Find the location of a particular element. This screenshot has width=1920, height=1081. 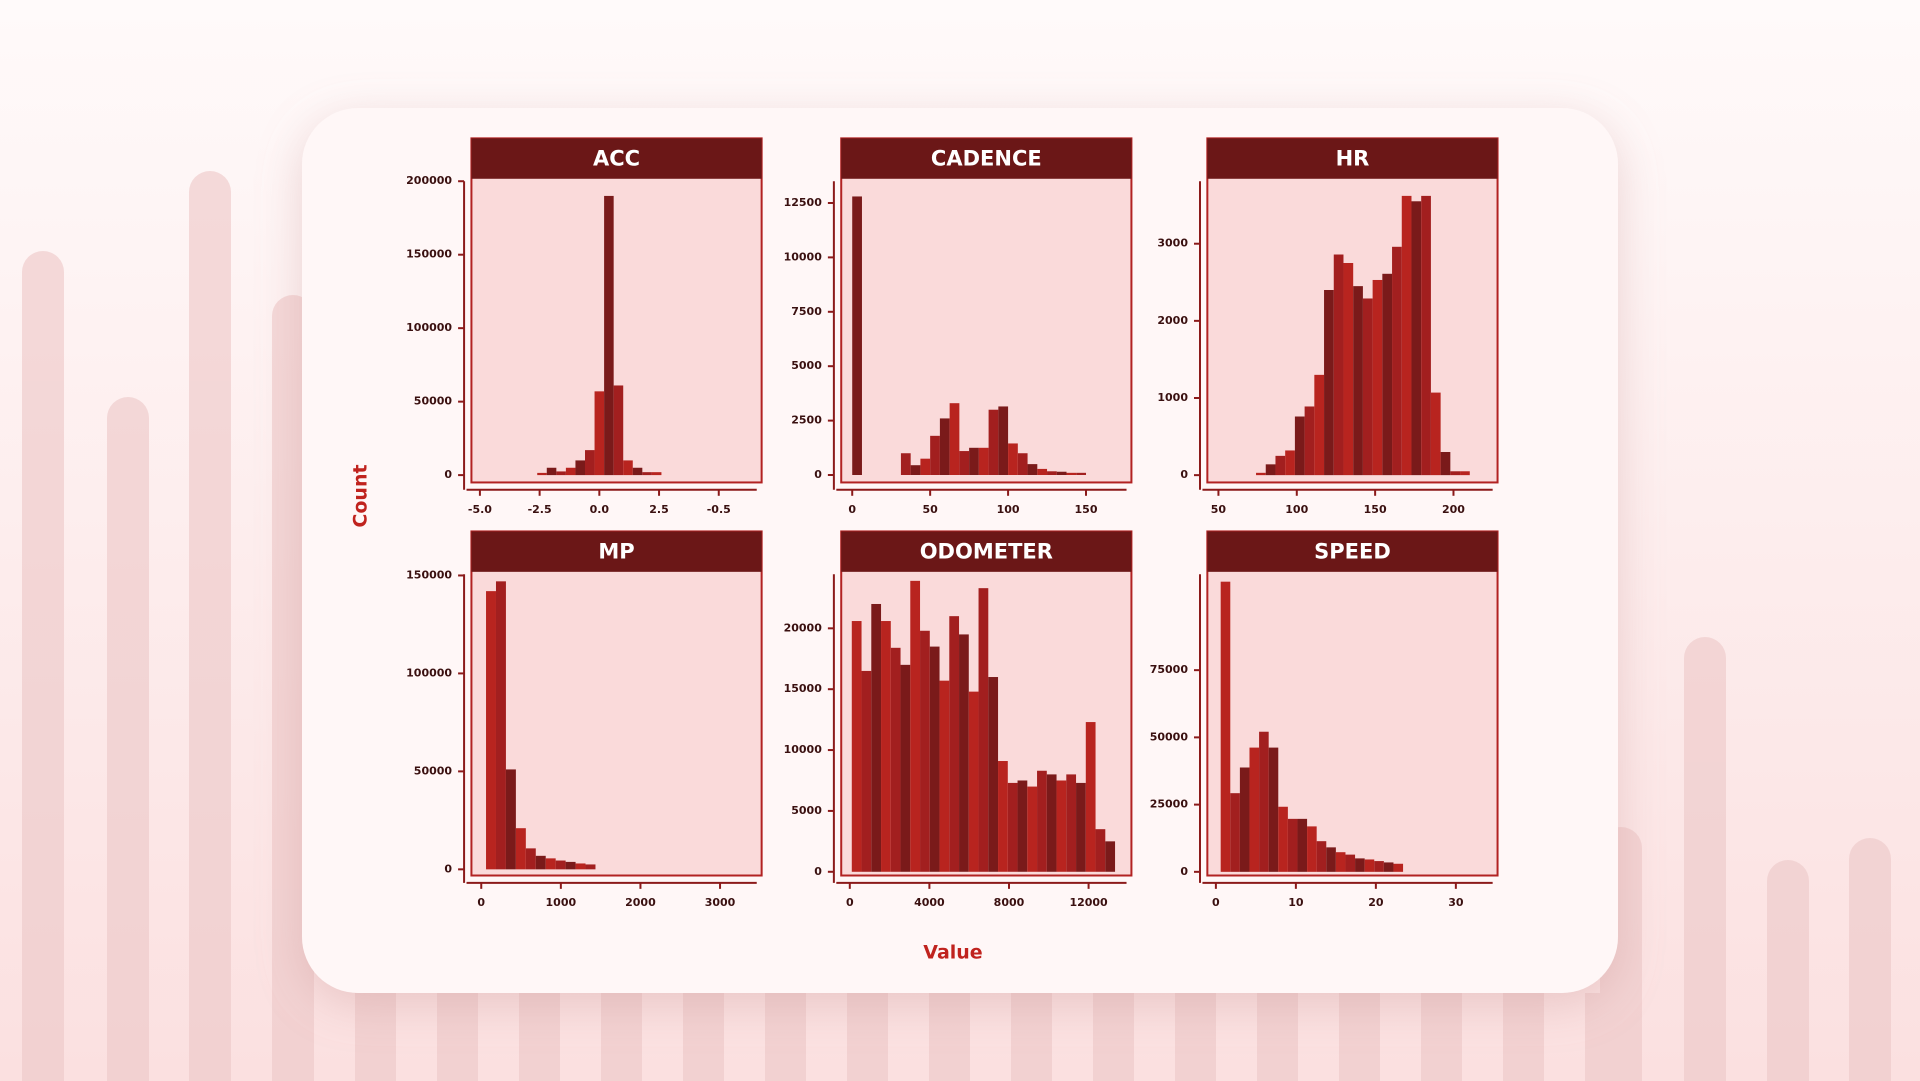

panel-title: HR is located at coordinates (1353, 159).